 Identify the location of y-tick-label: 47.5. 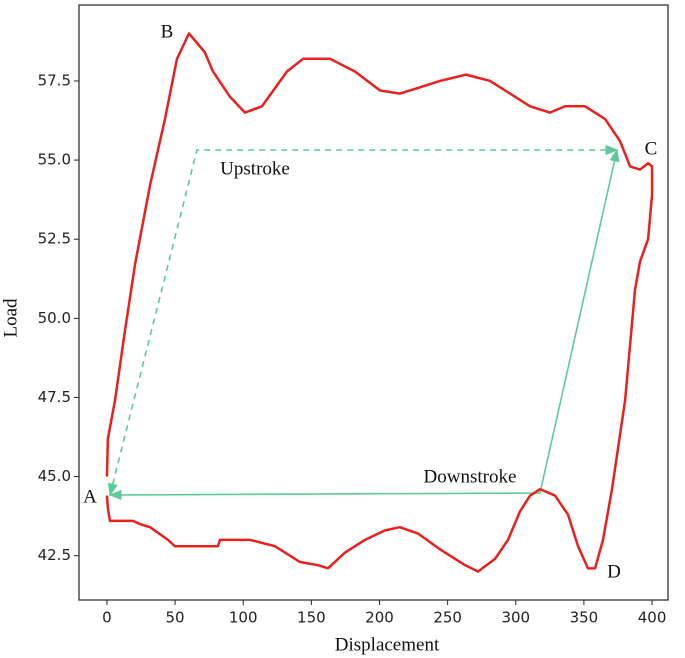
(54, 397).